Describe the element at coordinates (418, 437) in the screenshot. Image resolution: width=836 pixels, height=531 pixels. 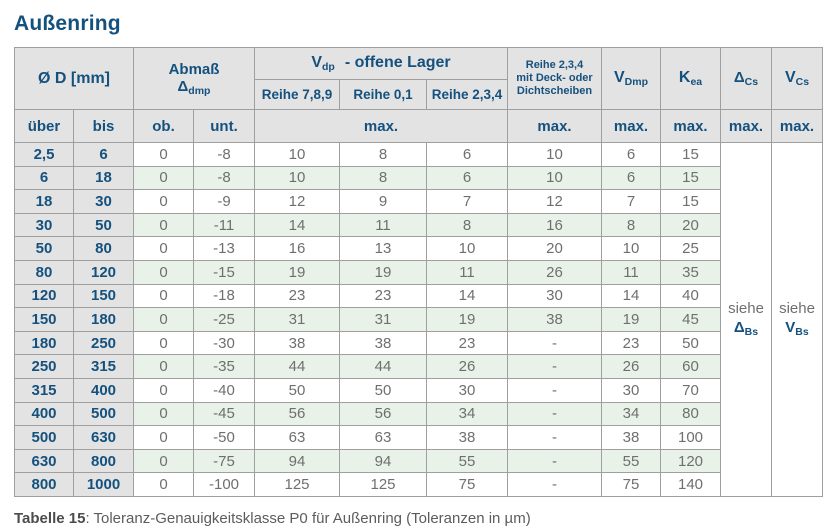
I see `table-row: 500 630 0 -50 63 63 38-38 100` at that location.